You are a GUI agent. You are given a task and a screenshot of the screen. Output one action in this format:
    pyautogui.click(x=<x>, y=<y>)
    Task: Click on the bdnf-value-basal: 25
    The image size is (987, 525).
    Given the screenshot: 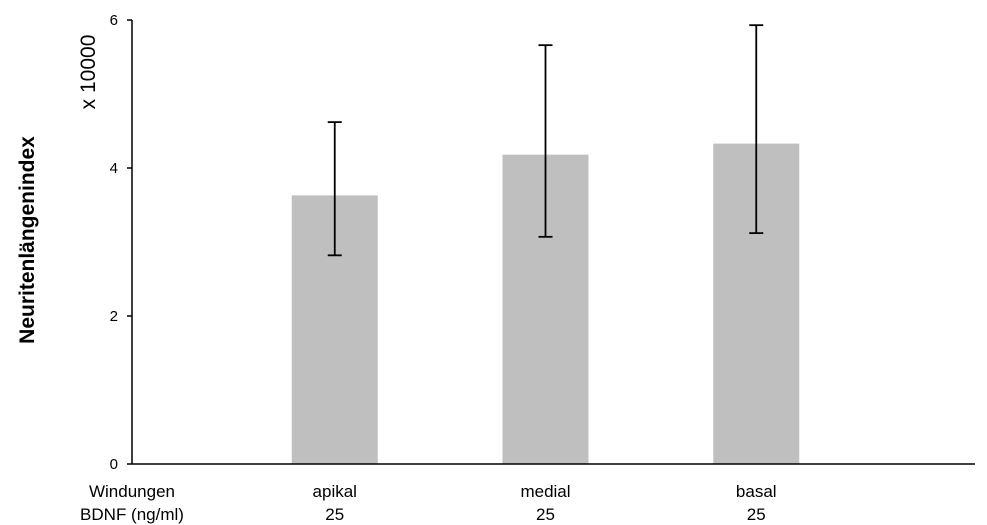 What is the action you would take?
    pyautogui.click(x=756, y=514)
    